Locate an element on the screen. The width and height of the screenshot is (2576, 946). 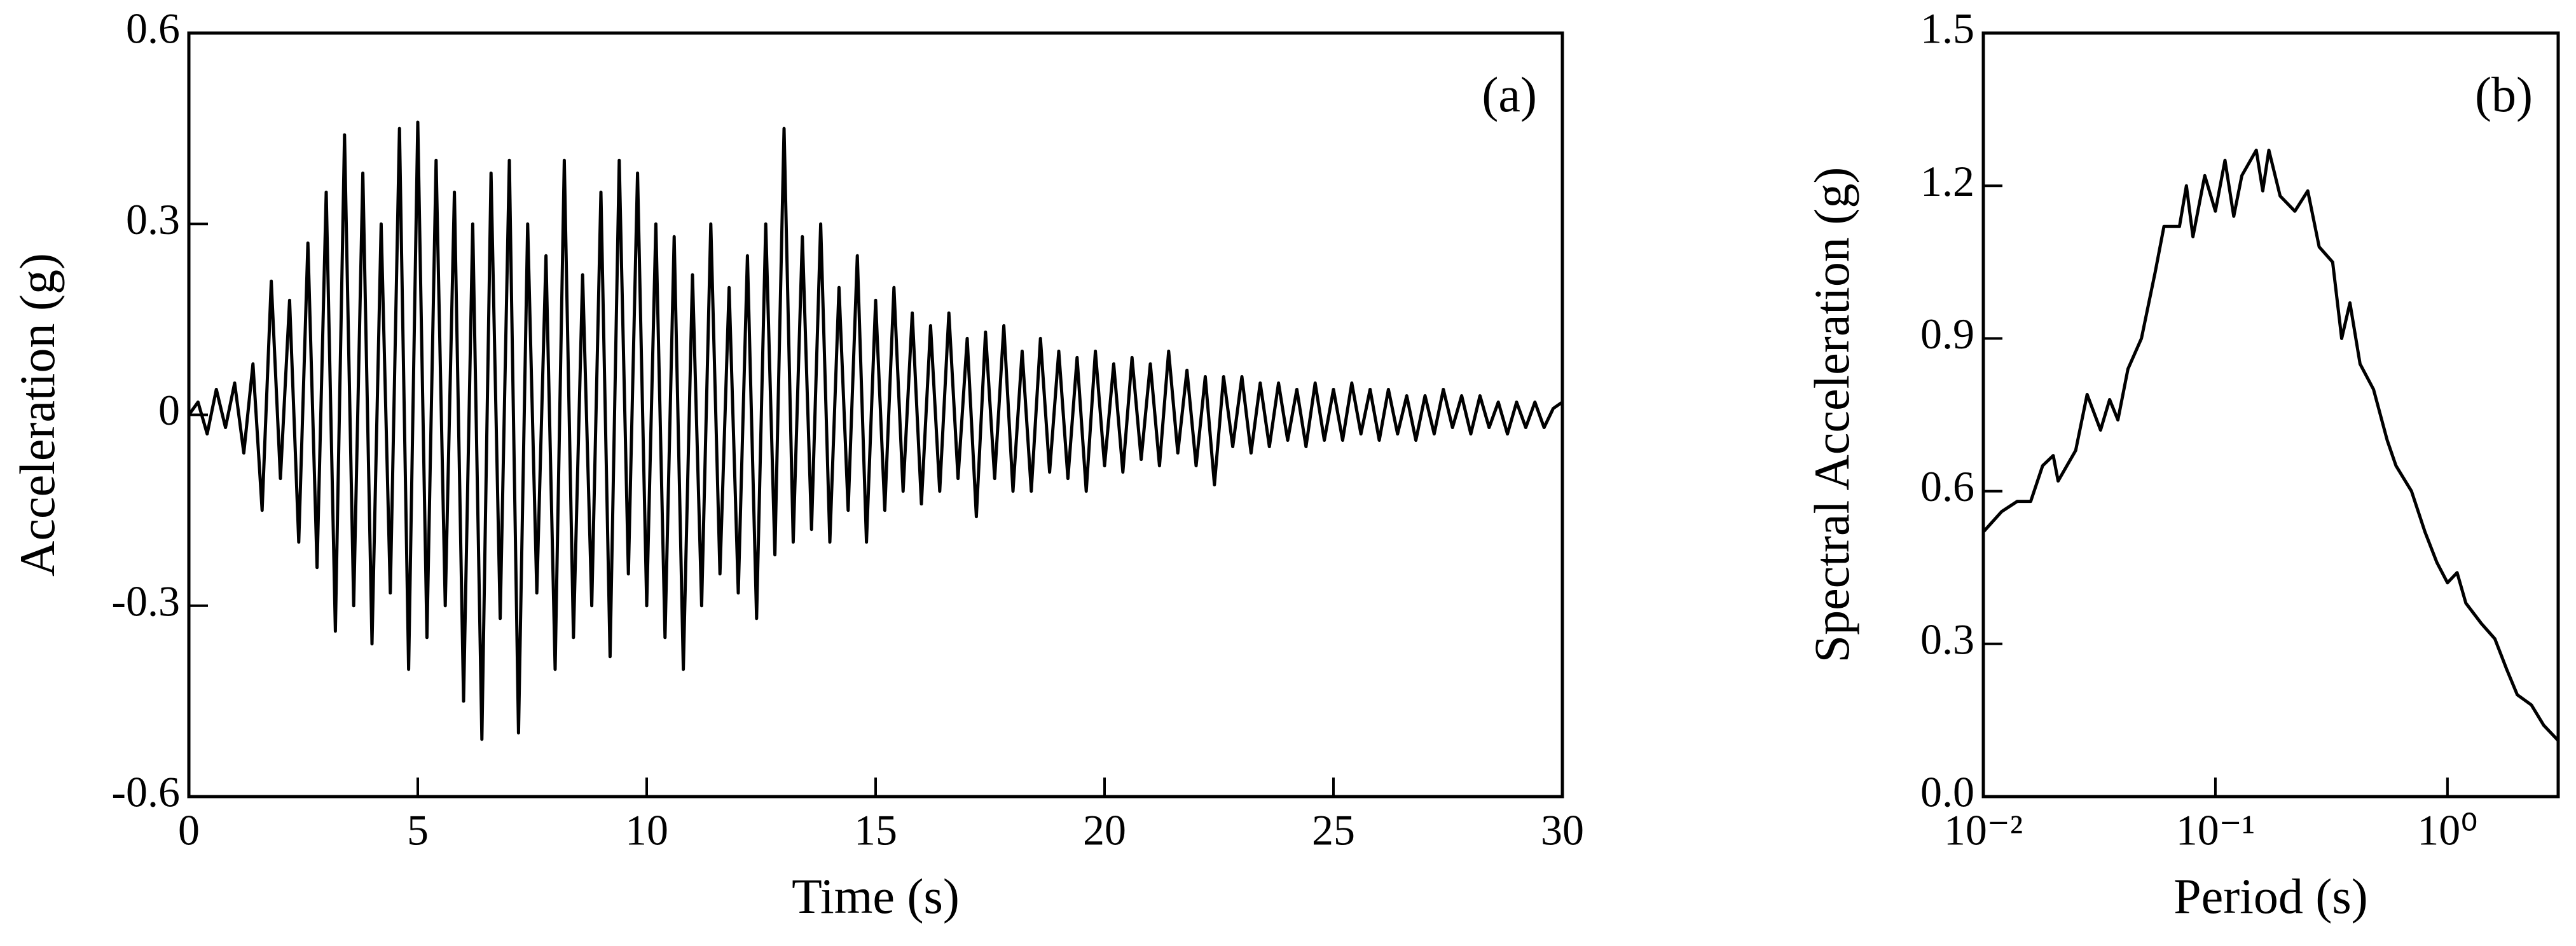
x-tick-label: 10⁰ is located at coordinates (2447, 830).